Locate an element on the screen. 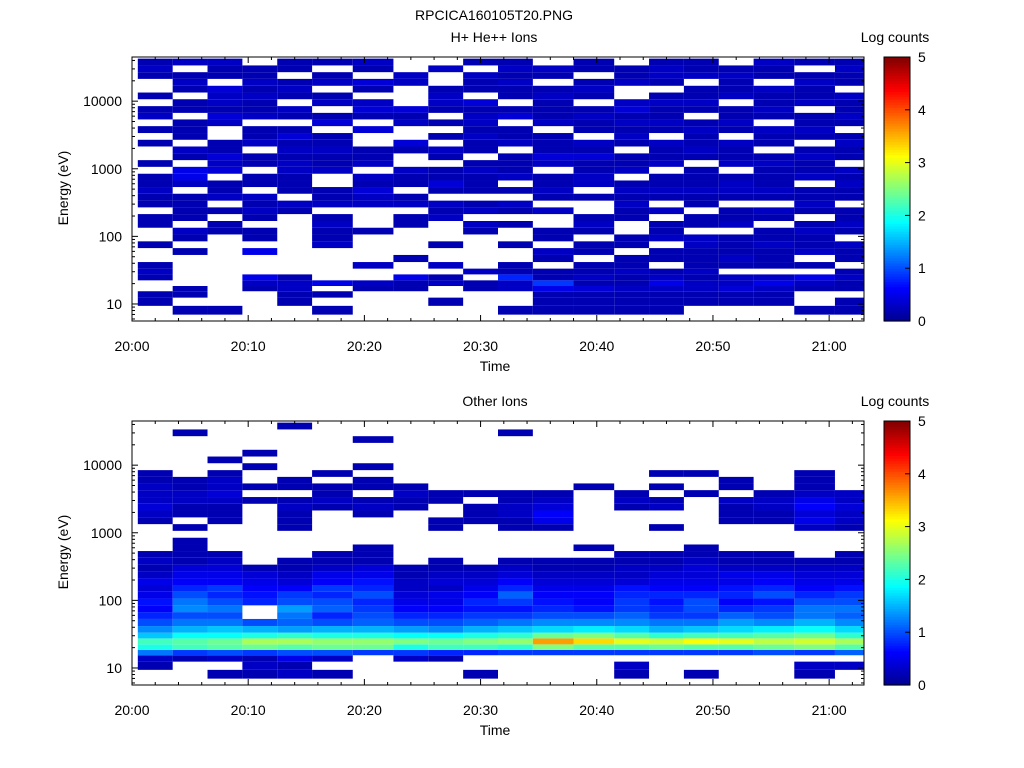  colorbar-tick-label: 5 is located at coordinates (922, 421).